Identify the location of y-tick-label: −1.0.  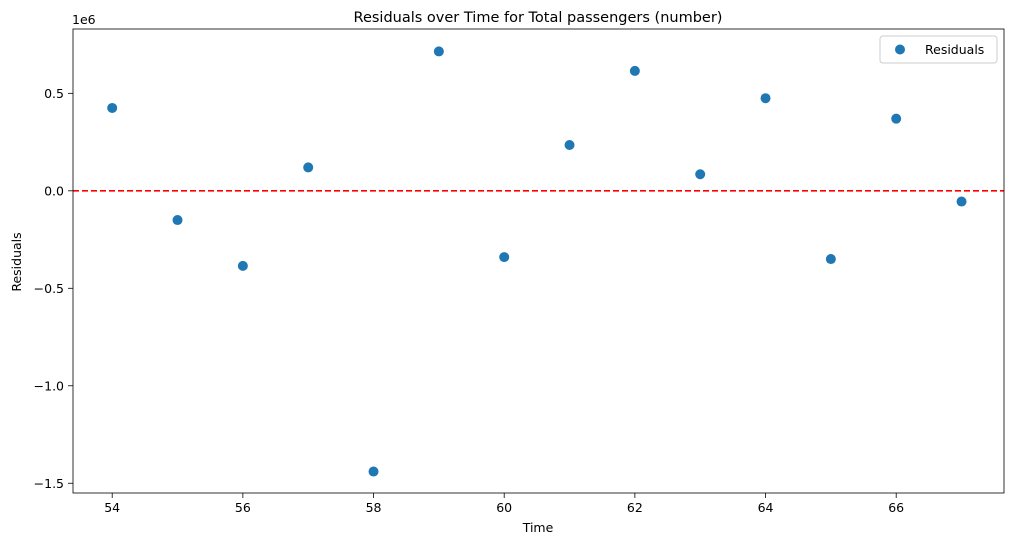
(49, 385).